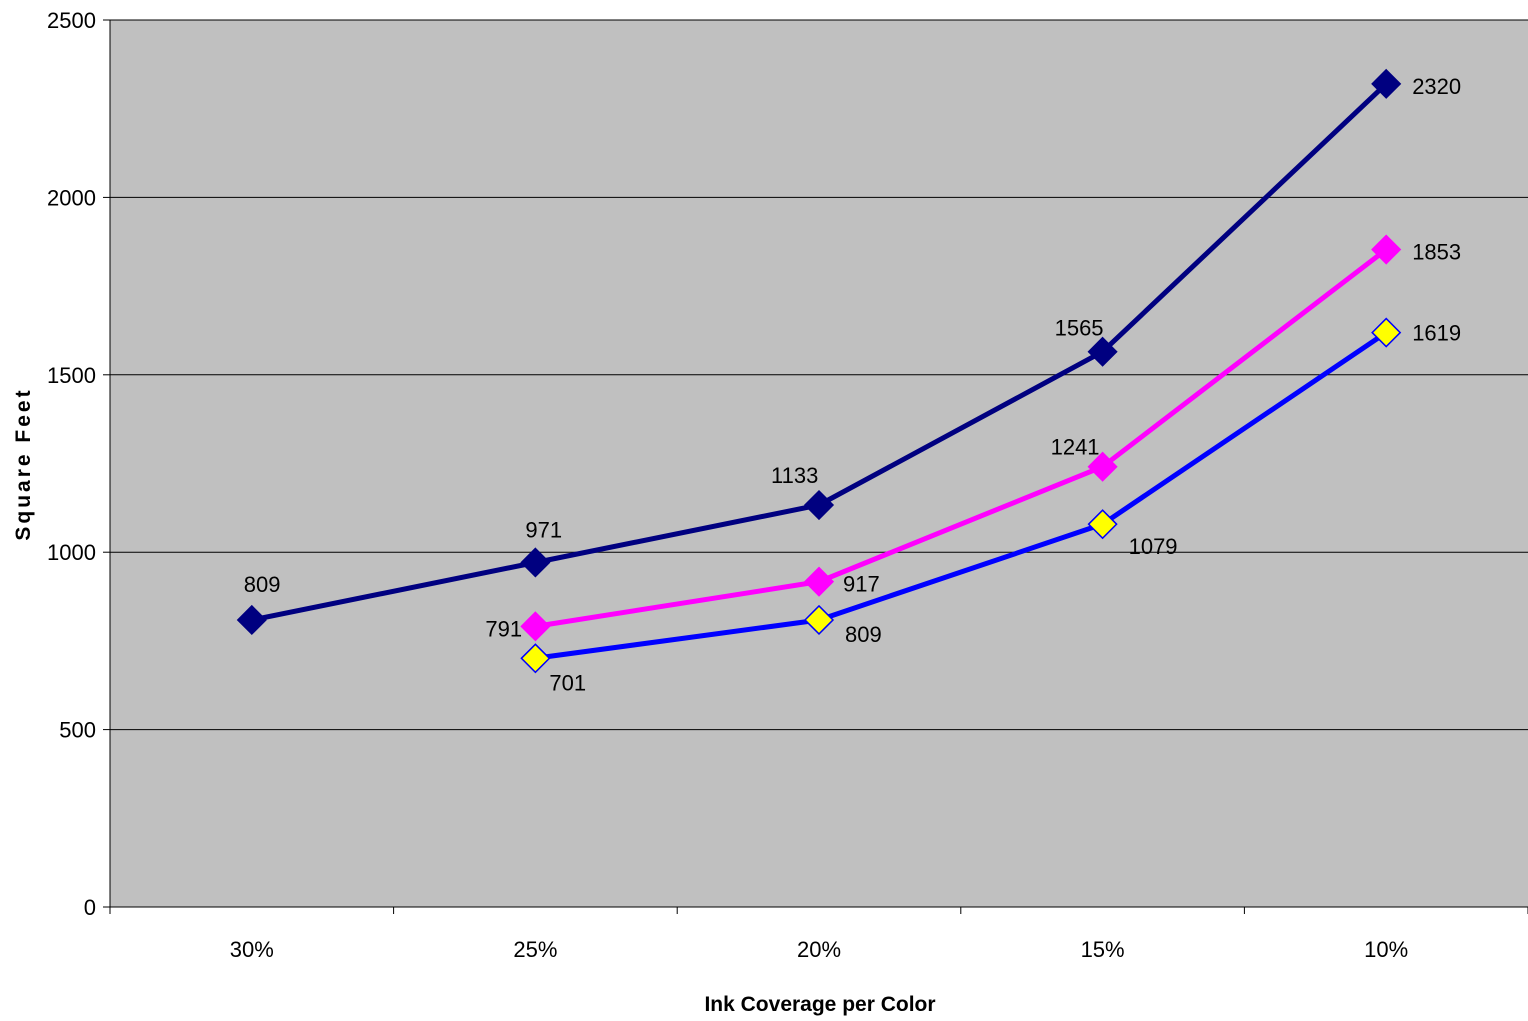 The height and width of the screenshot is (1021, 1528). What do you see at coordinates (71, 552) in the screenshot?
I see `y-tick-label: 1000` at bounding box center [71, 552].